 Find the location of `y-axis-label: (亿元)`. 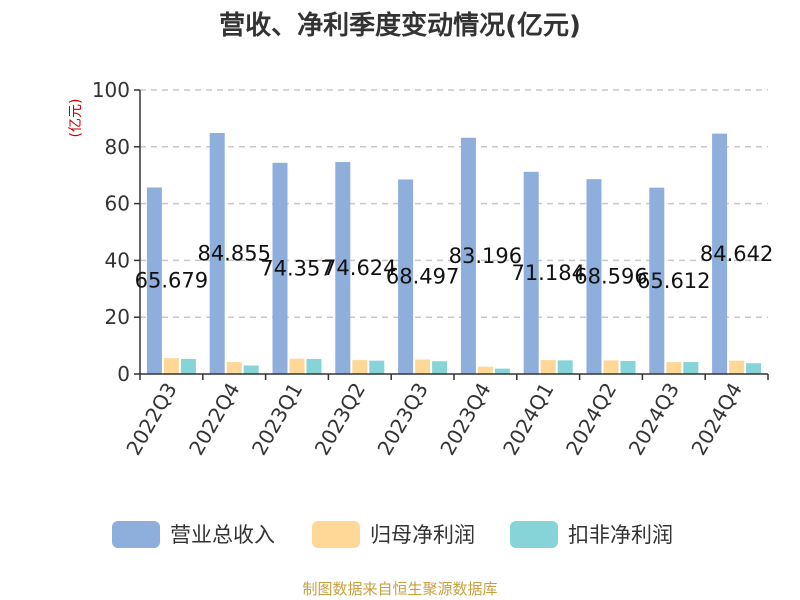

y-axis-label: (亿元) is located at coordinates (76, 118).